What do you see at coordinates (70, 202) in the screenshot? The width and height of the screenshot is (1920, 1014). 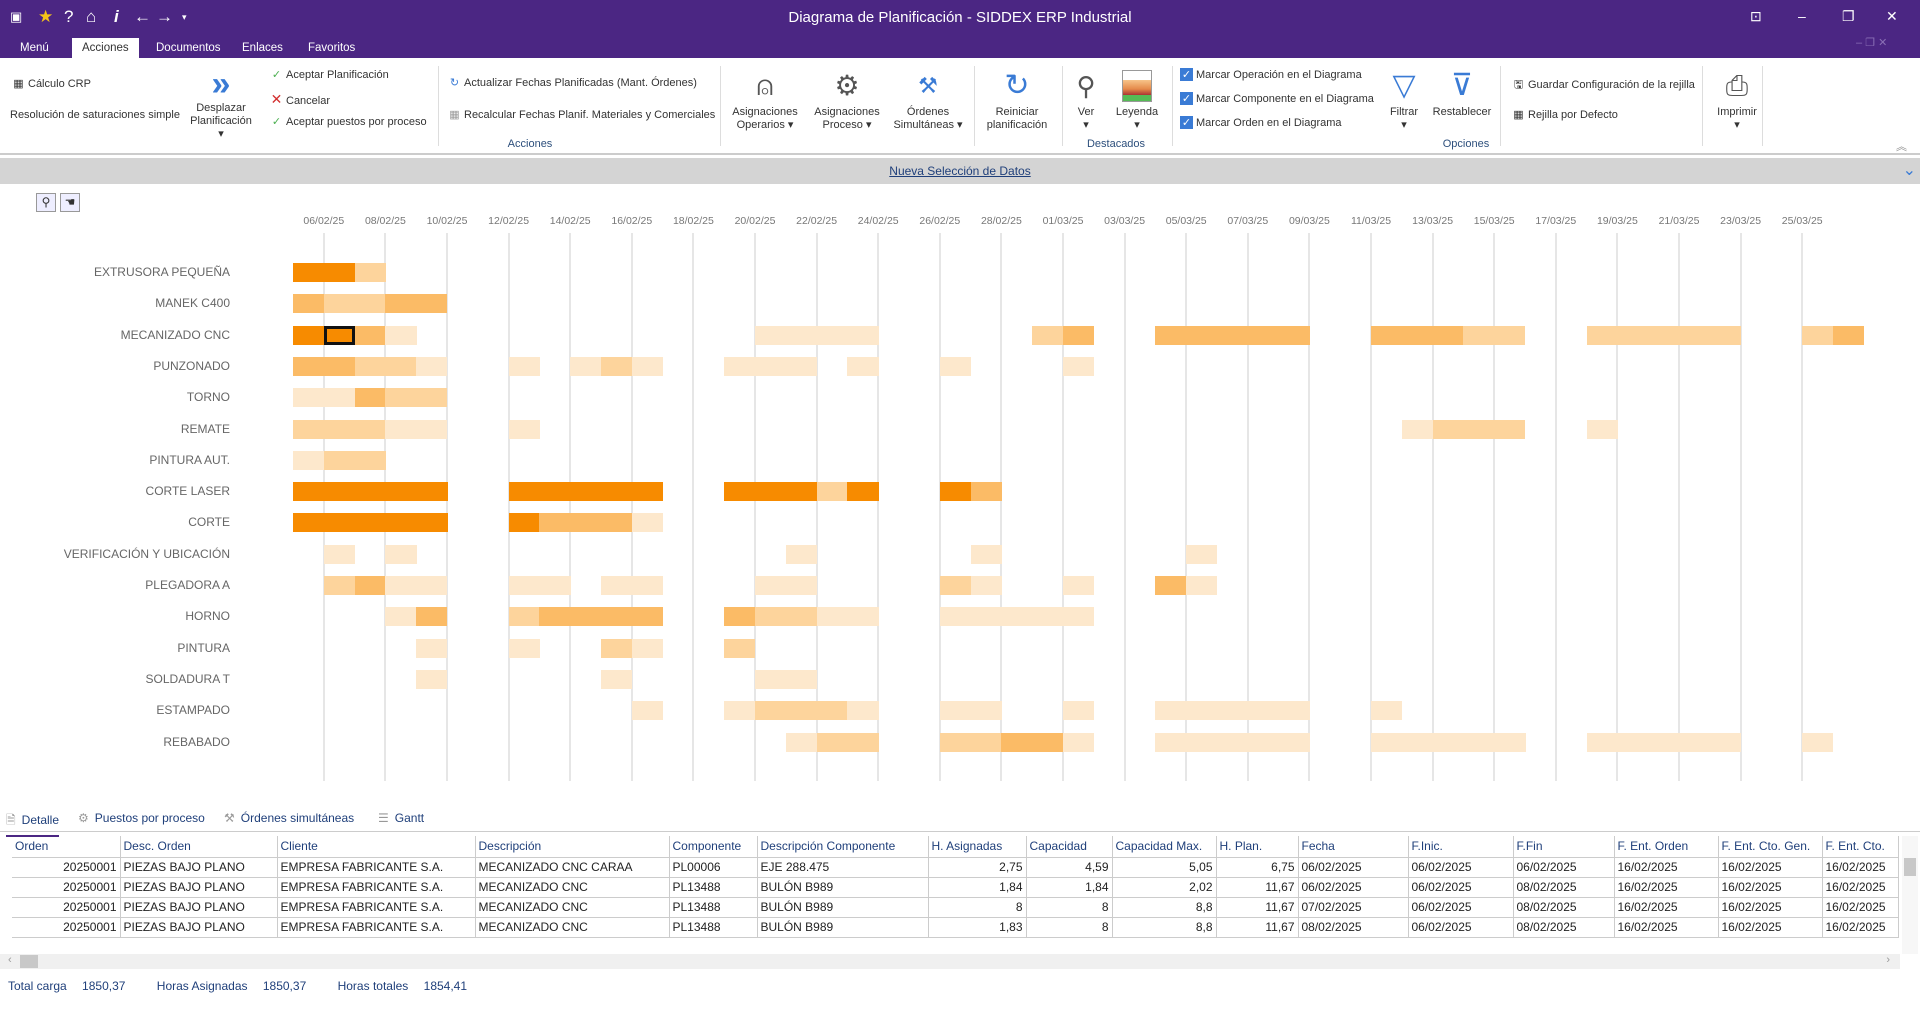 I see `pan-hand-icon: ☚` at bounding box center [70, 202].